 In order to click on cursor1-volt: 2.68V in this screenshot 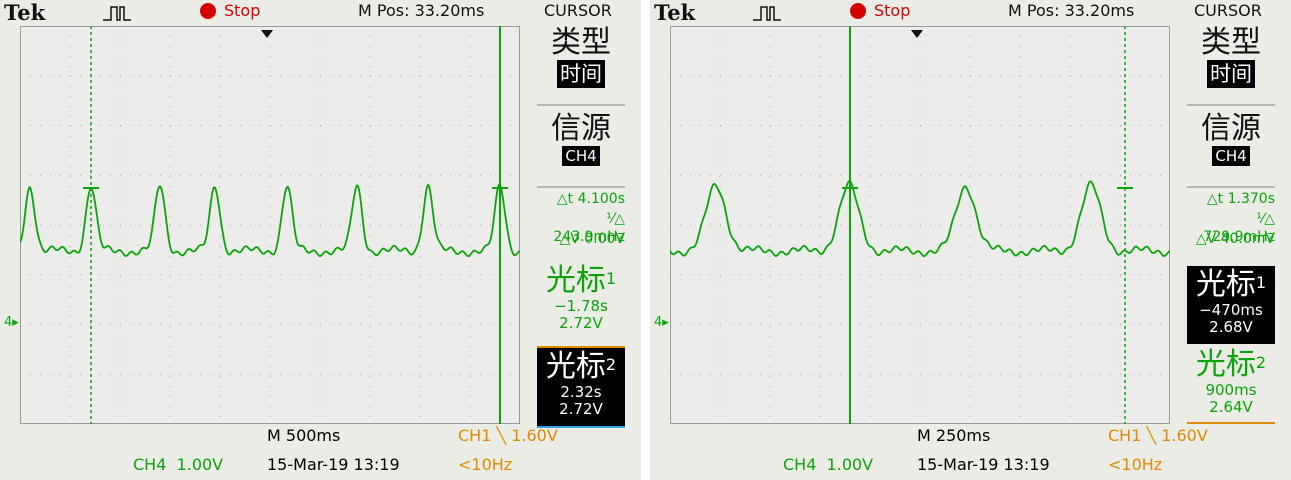, I will do `click(1231, 327)`.